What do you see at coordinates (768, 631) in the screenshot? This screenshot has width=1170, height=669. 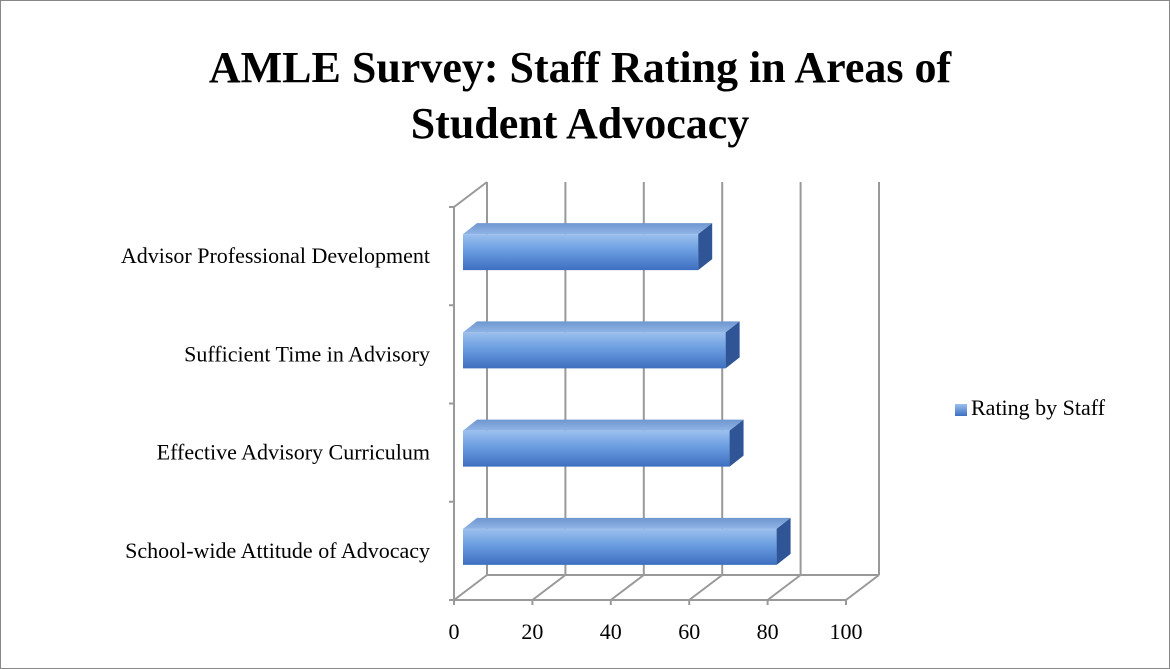 I see `x-tick-label: 80` at bounding box center [768, 631].